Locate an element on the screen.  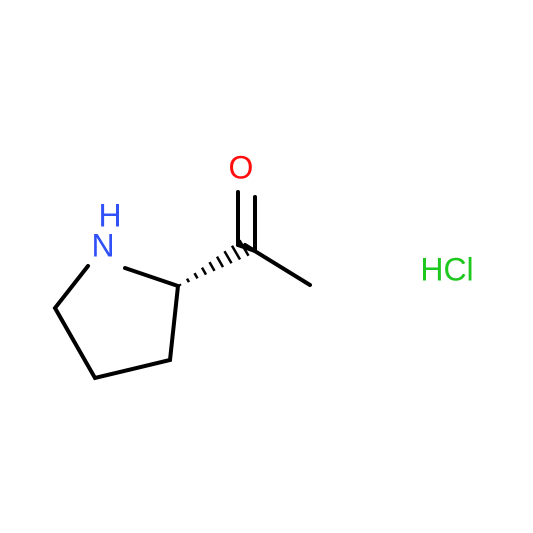
atom-label: O is located at coordinates (241, 167).